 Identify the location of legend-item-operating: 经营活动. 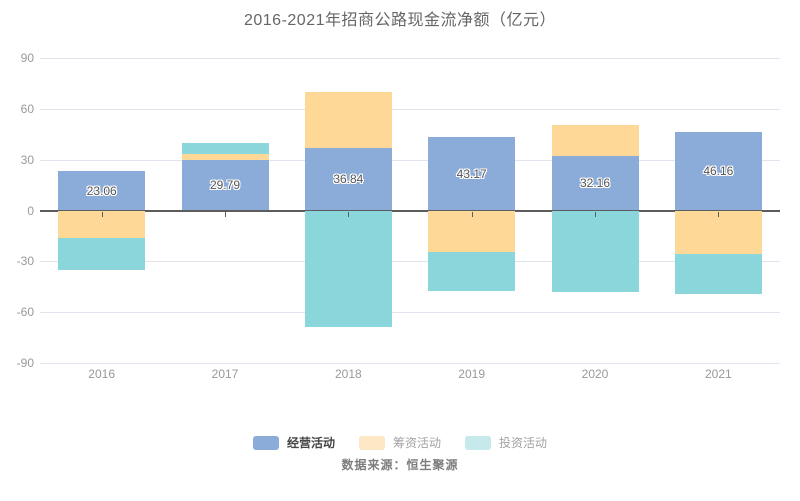
(293, 442).